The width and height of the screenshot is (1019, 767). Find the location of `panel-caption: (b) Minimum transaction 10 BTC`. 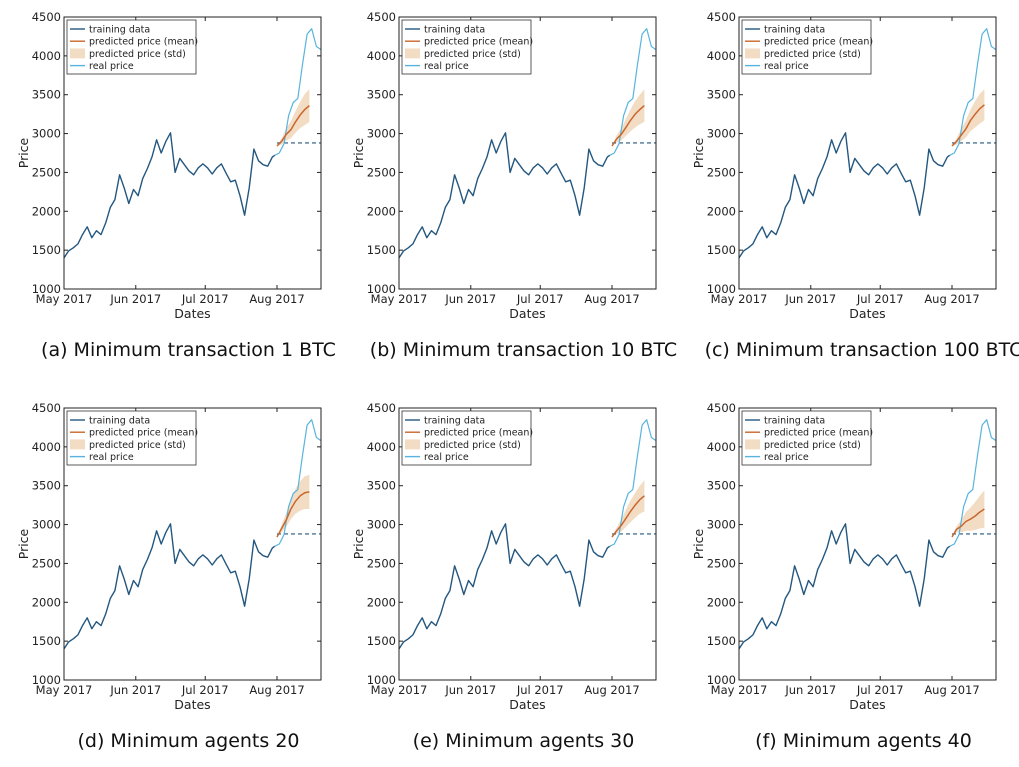

panel-caption: (b) Minimum transaction 10 BTC is located at coordinates (523, 350).